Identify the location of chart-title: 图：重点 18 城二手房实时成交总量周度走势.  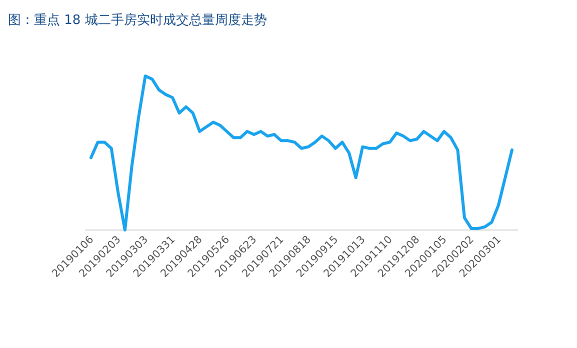
(137, 20).